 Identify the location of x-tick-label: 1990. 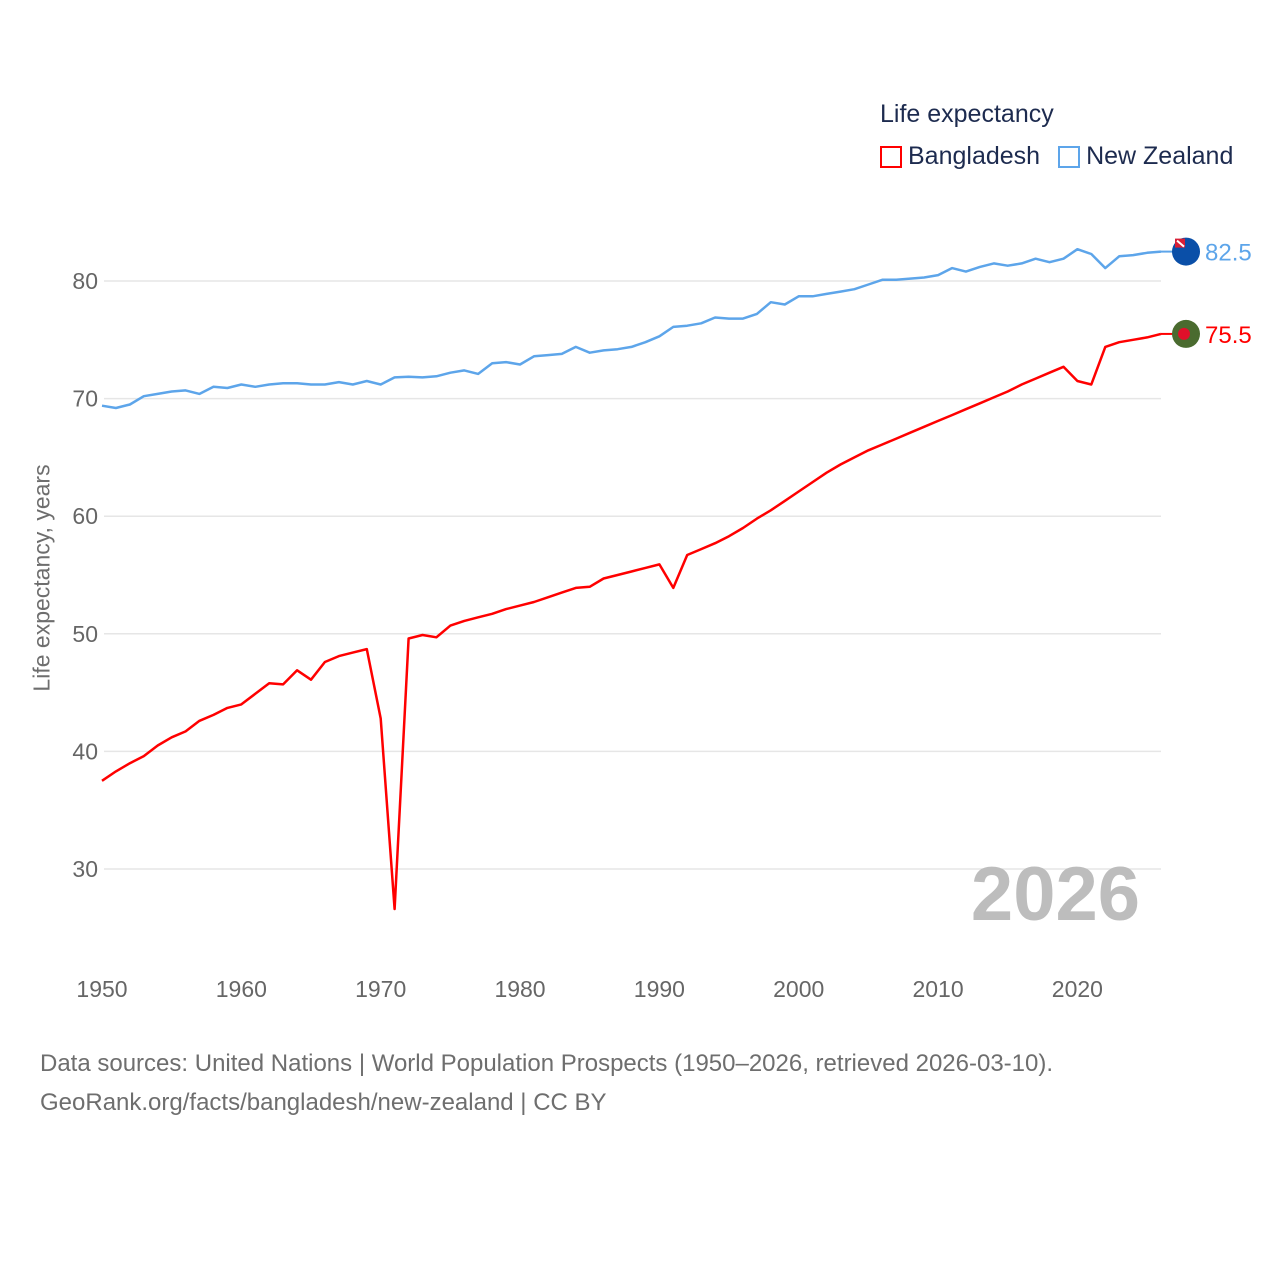
(659, 989).